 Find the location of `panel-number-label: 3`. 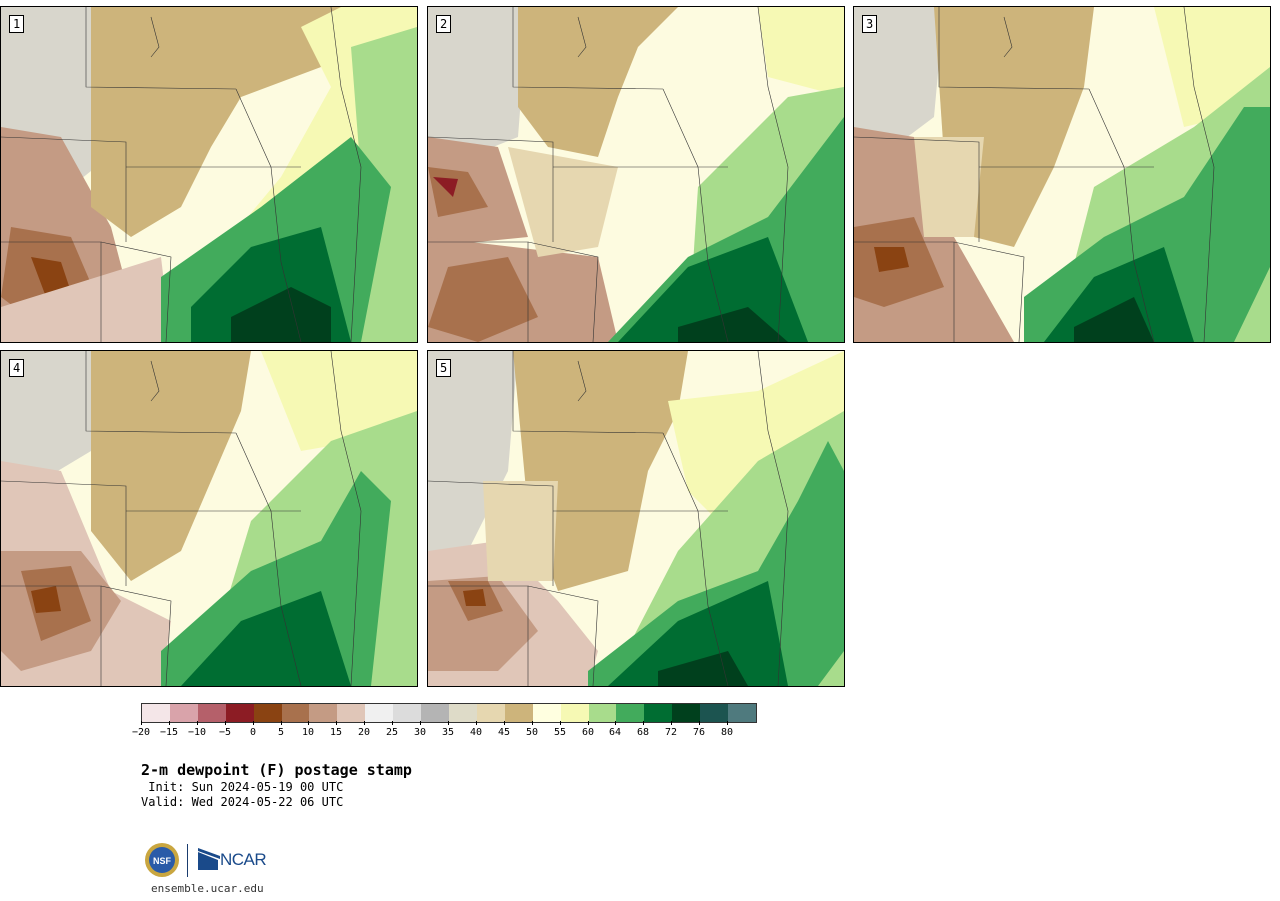

panel-number-label: 3 is located at coordinates (870, 24).